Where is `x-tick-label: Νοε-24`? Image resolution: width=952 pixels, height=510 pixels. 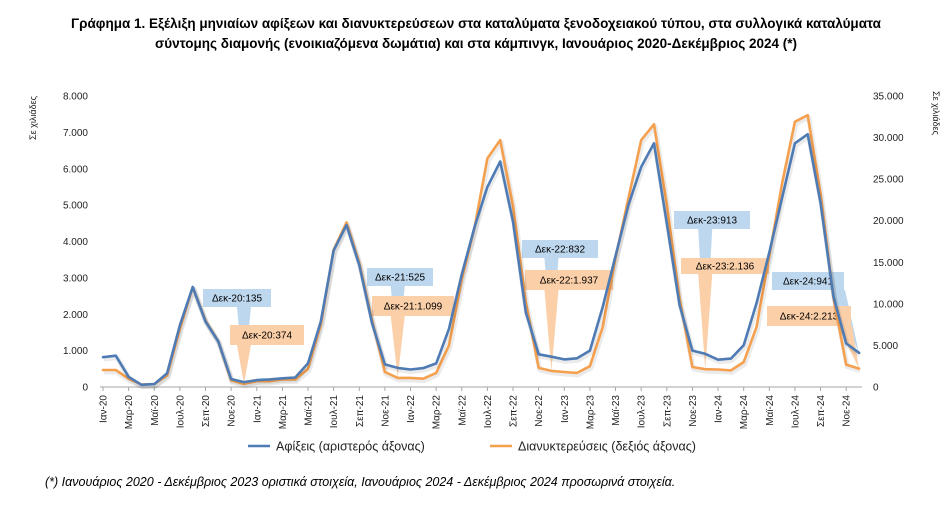
x-tick-label: Νοε-24 is located at coordinates (847, 411).